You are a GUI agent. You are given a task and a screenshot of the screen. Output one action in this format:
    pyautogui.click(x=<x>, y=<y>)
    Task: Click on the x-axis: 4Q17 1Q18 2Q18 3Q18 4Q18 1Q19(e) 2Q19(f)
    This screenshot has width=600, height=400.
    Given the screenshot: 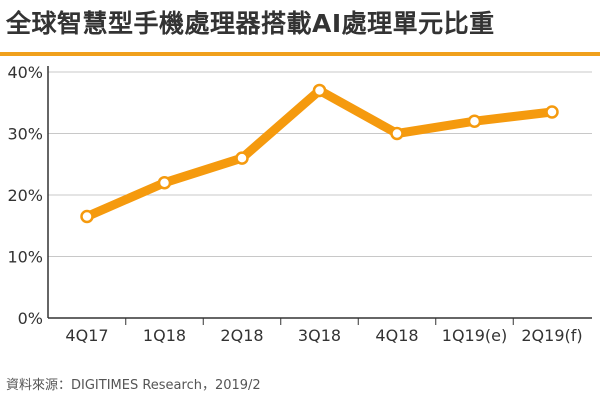 What is the action you would take?
    pyautogui.click(x=320, y=331)
    